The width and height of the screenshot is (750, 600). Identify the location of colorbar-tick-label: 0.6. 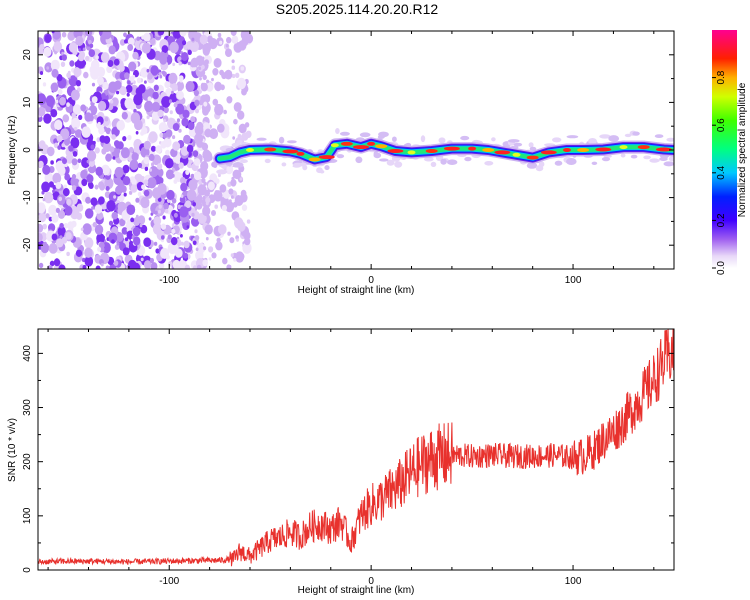
(721, 125).